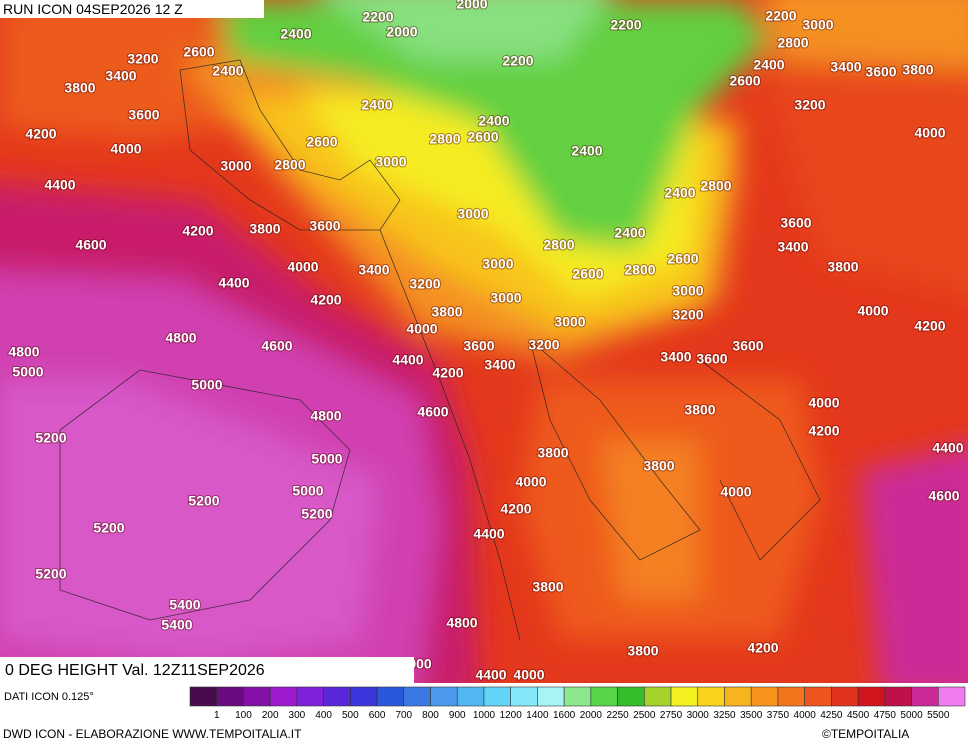  Describe the element at coordinates (176, 625) in the screenshot. I see `contour-label: 5400` at that location.